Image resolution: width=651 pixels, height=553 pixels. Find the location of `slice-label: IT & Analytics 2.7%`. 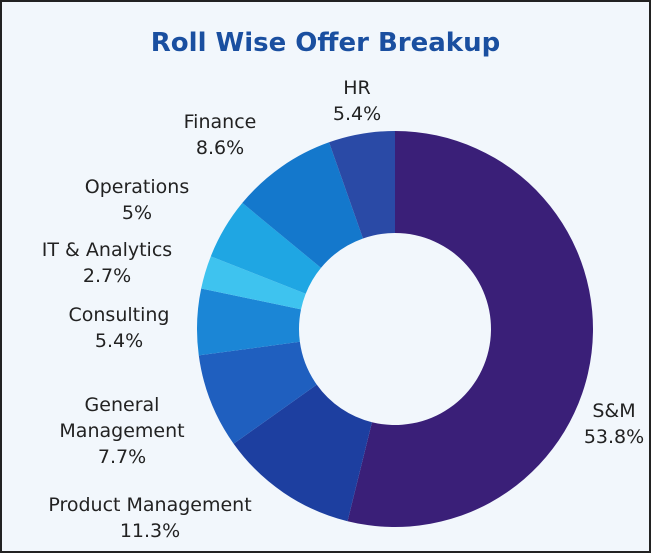

slice-label: IT & Analytics 2.7% is located at coordinates (107, 263).